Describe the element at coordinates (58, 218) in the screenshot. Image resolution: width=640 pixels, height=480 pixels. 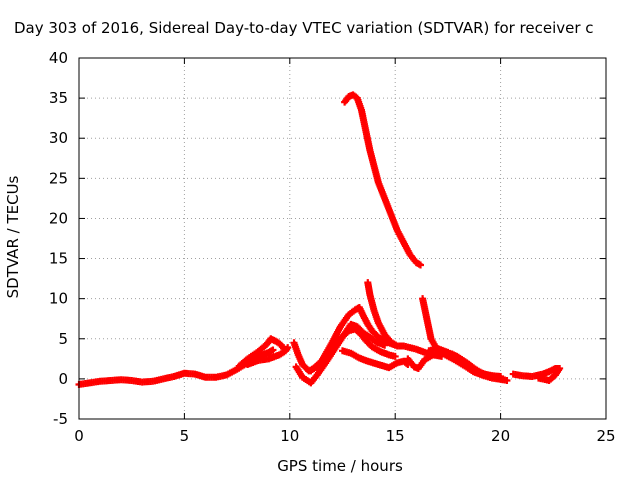
I see `y-tick-label: 20` at that location.